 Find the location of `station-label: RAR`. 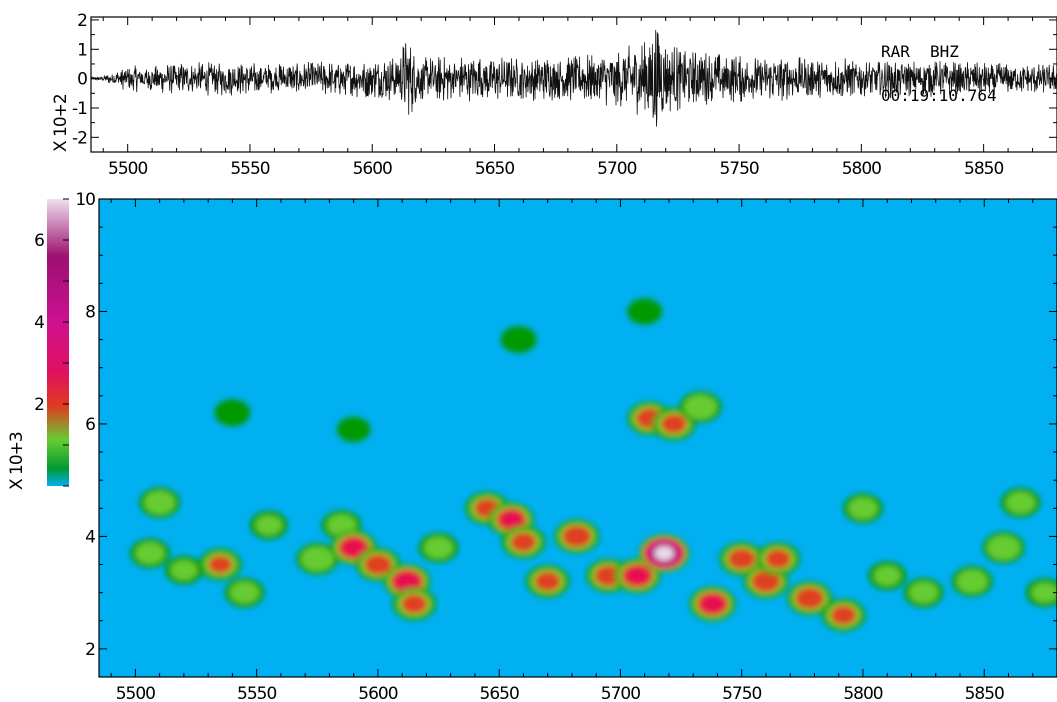

station-label: RAR is located at coordinates (895, 51).